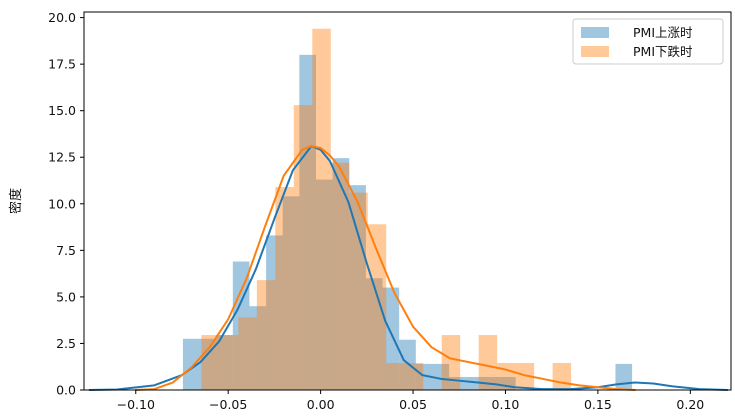 This screenshot has width=735, height=420. Describe the element at coordinates (663, 32) in the screenshot. I see `legend-label: PMI上涨时` at that location.